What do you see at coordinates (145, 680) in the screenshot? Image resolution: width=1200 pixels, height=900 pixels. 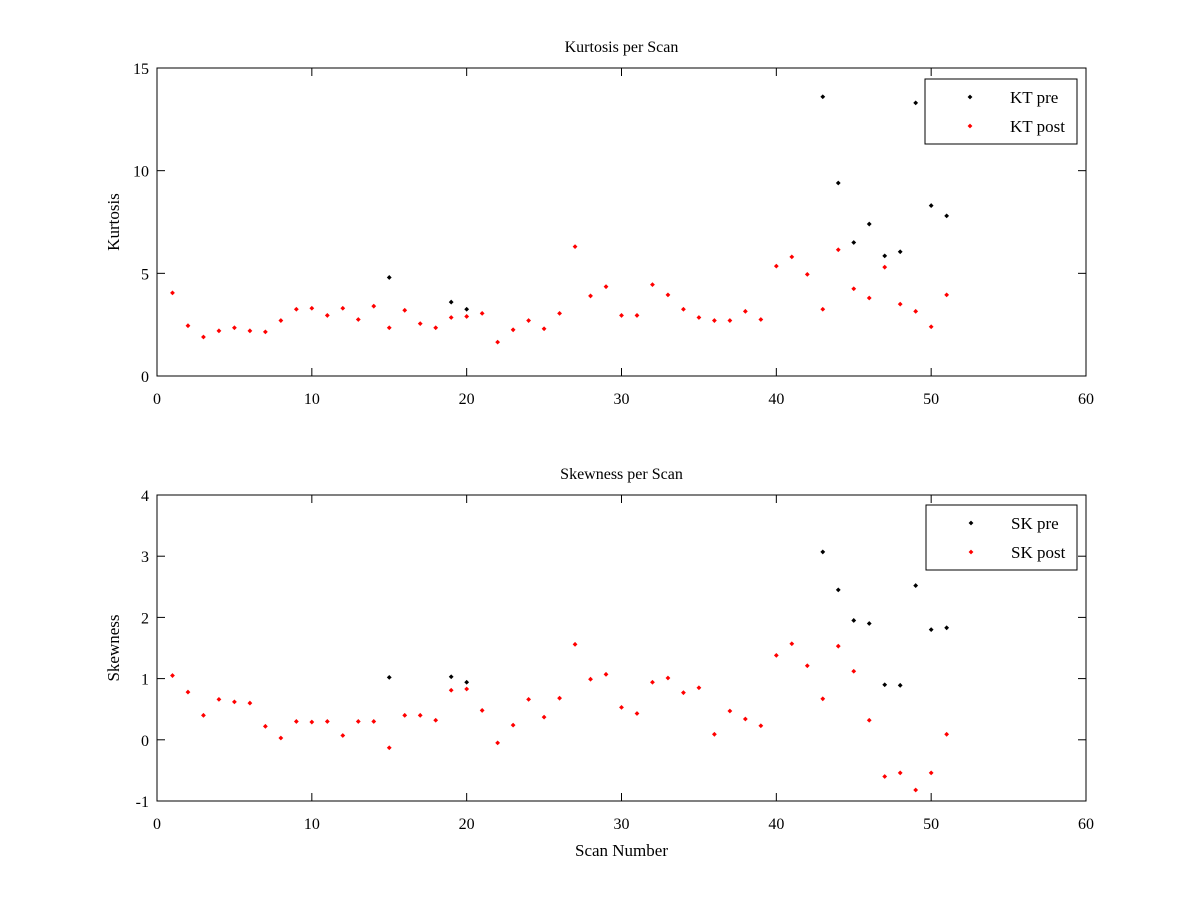 I see `y-tick-label: 1` at bounding box center [145, 680].